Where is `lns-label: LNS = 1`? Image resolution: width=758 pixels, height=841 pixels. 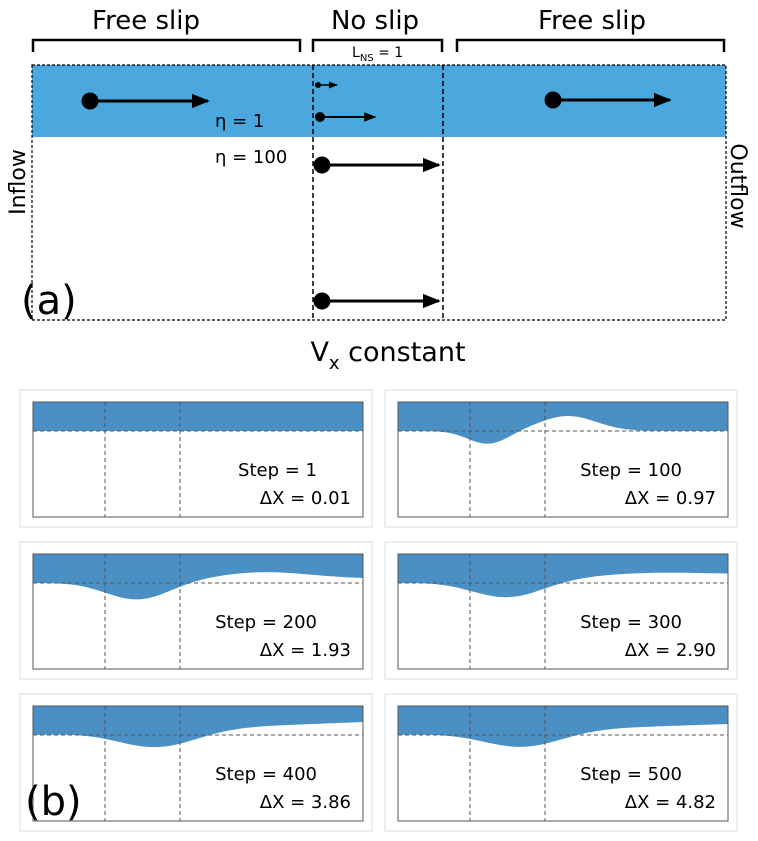
lns-label: LNS = 1 is located at coordinates (377, 54).